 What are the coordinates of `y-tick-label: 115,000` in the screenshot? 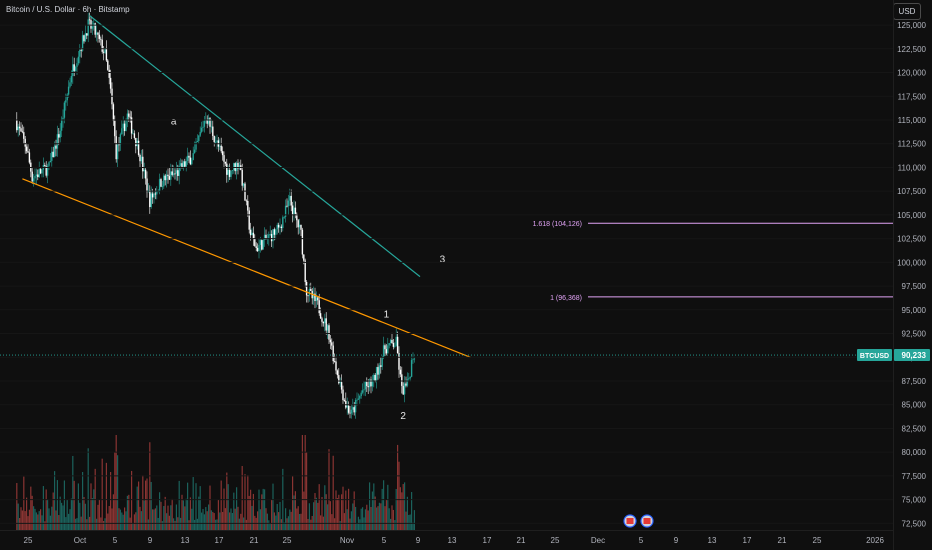 It's located at (912, 120).